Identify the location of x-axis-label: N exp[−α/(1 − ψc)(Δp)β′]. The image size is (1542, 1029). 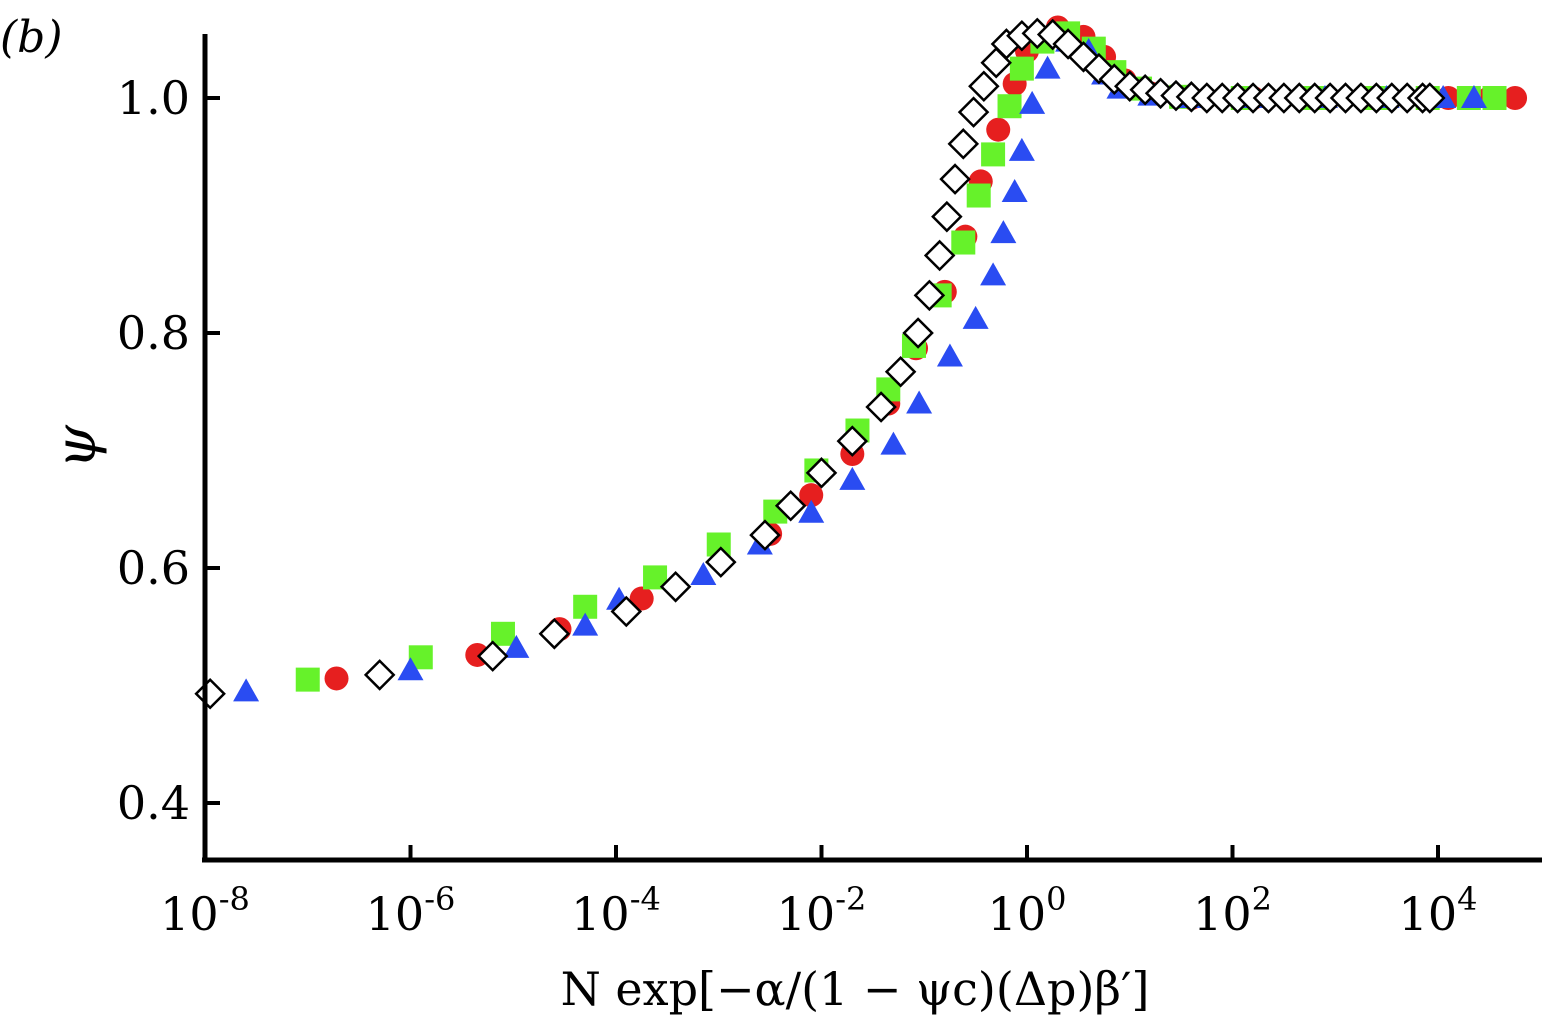
(855, 989).